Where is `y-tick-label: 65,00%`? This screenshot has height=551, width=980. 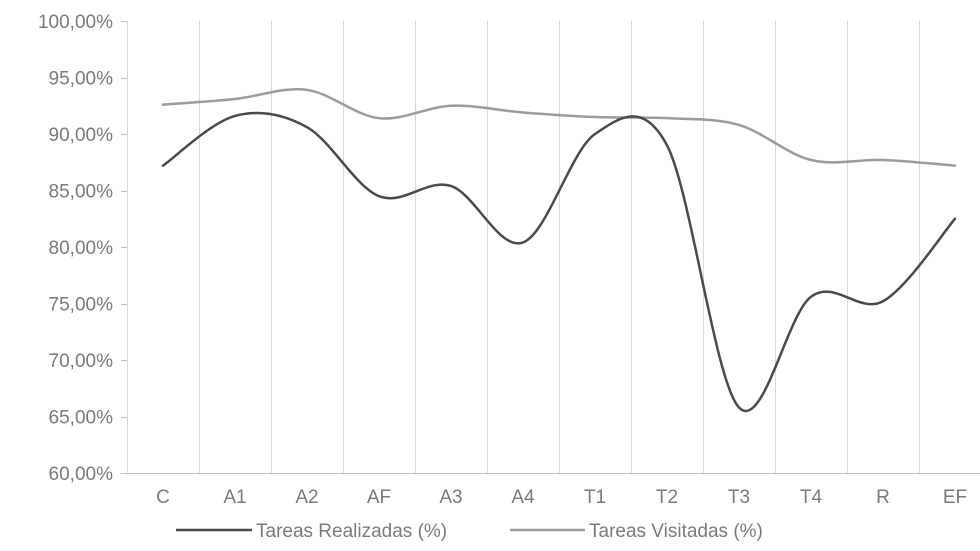
y-tick-label: 65,00% is located at coordinates (81, 418).